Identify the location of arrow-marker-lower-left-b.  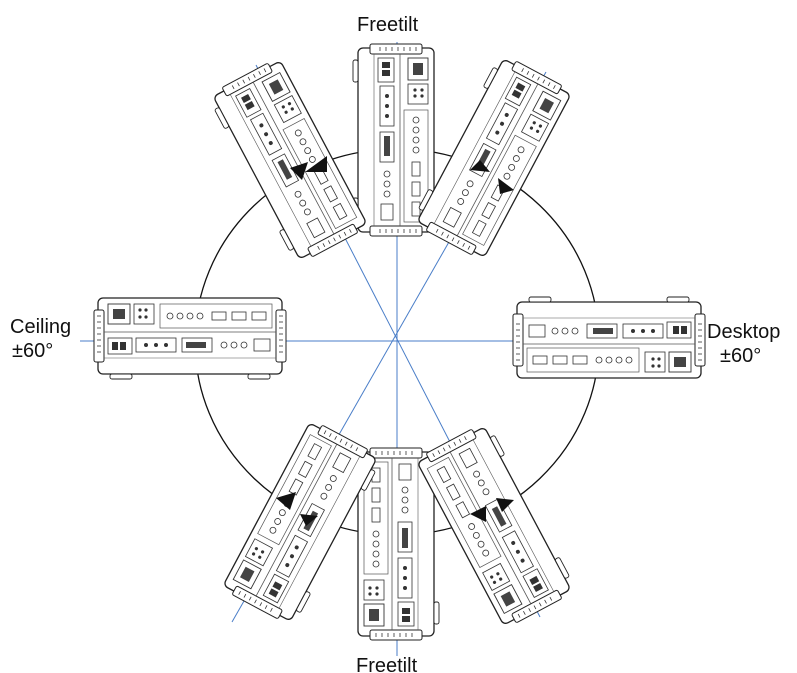
(309, 520).